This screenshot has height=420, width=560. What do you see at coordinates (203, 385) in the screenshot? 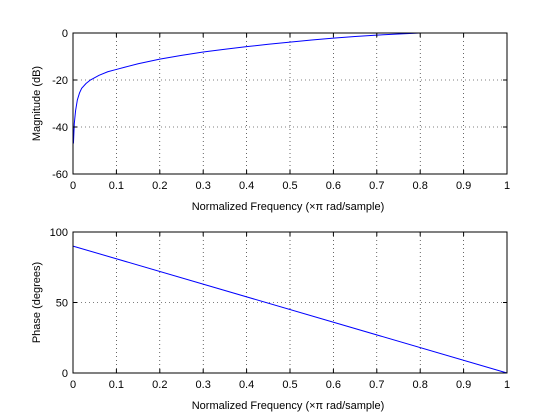
I see `phase-x-tick-label: 0.3` at bounding box center [203, 385].